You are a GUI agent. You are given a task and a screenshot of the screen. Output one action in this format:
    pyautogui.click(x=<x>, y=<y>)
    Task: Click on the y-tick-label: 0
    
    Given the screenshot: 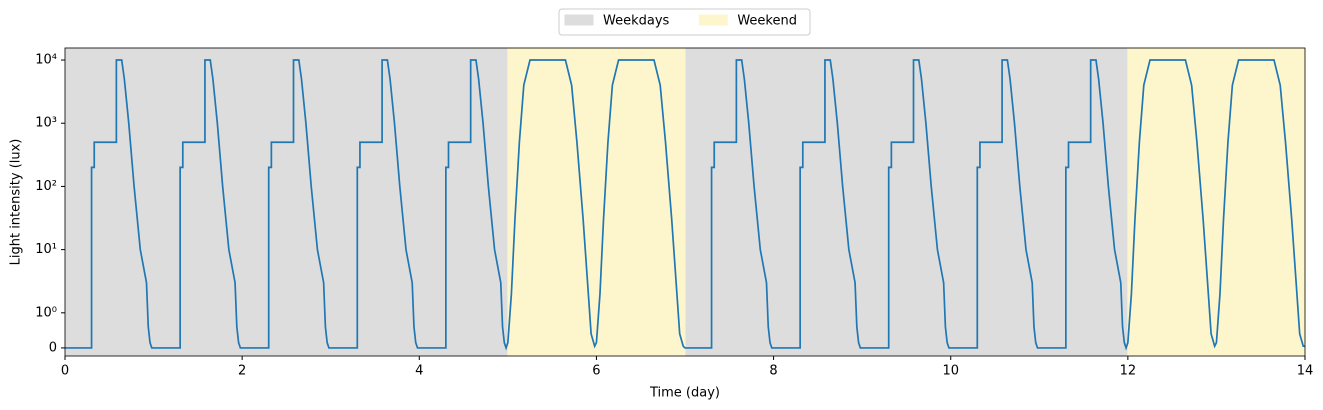 What is the action you would take?
    pyautogui.click(x=53, y=347)
    